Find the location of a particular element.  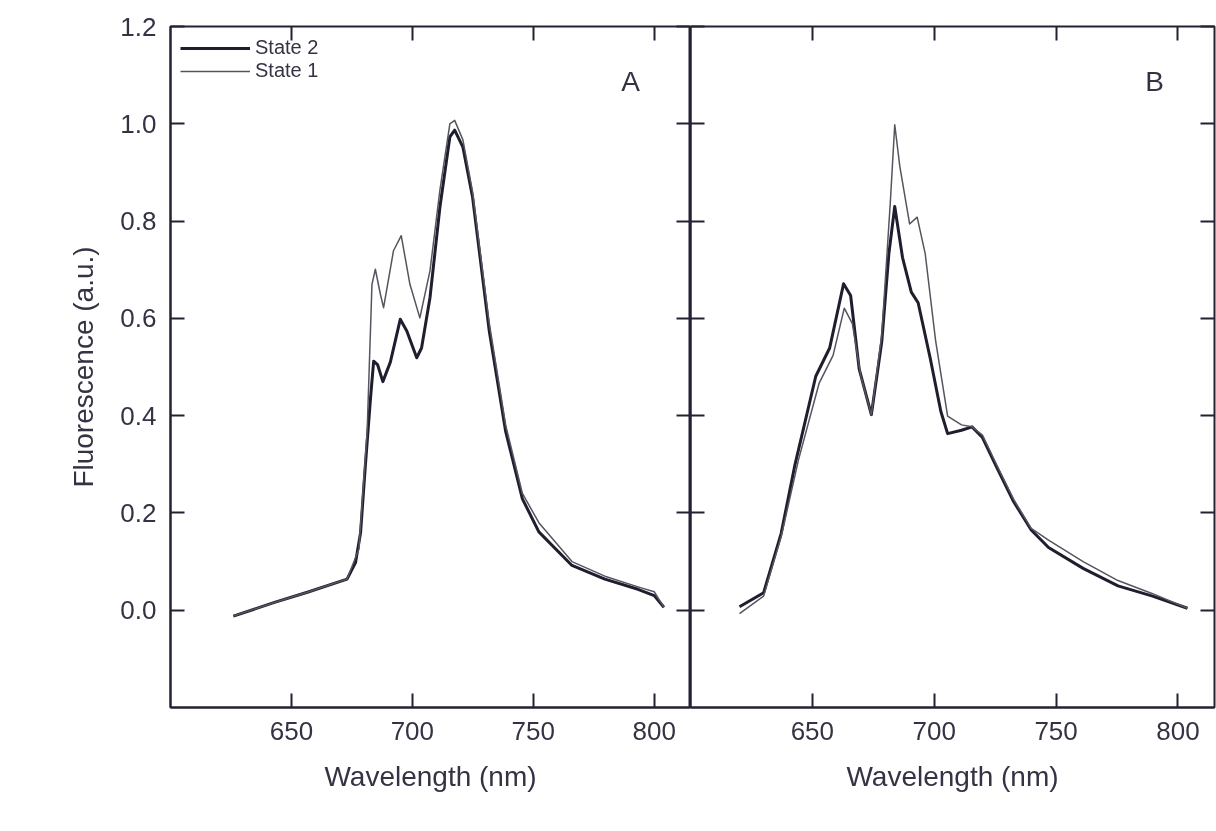

y-axis-title: Fluorescence (a.u.) is located at coordinates (84, 367).